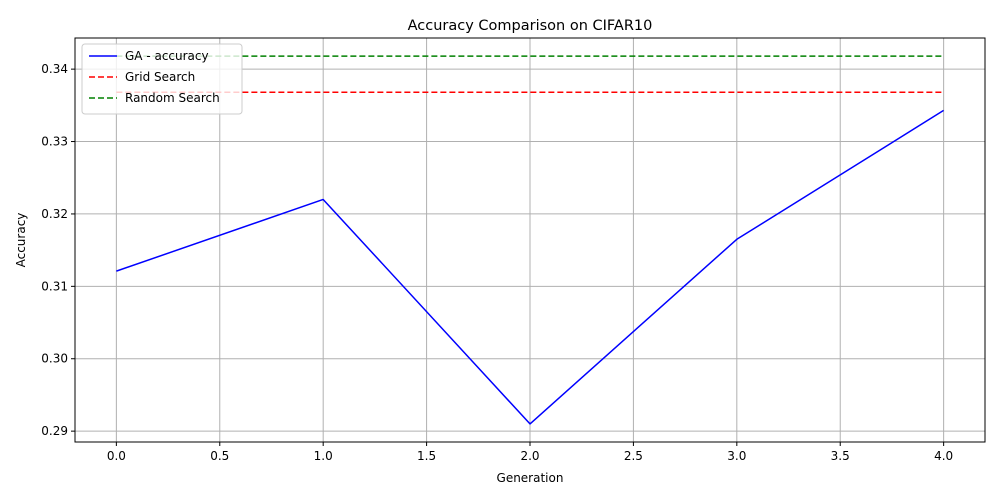 This screenshot has height=500, width=1000. I want to click on legend: GA - accuracy Grid Search Random Search, so click(162, 79).